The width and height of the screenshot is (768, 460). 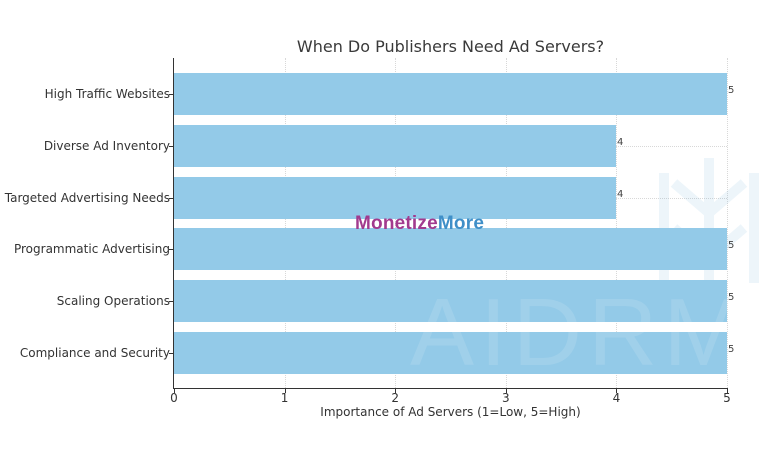 I want to click on x-tick-label: 4, so click(x=616, y=398).